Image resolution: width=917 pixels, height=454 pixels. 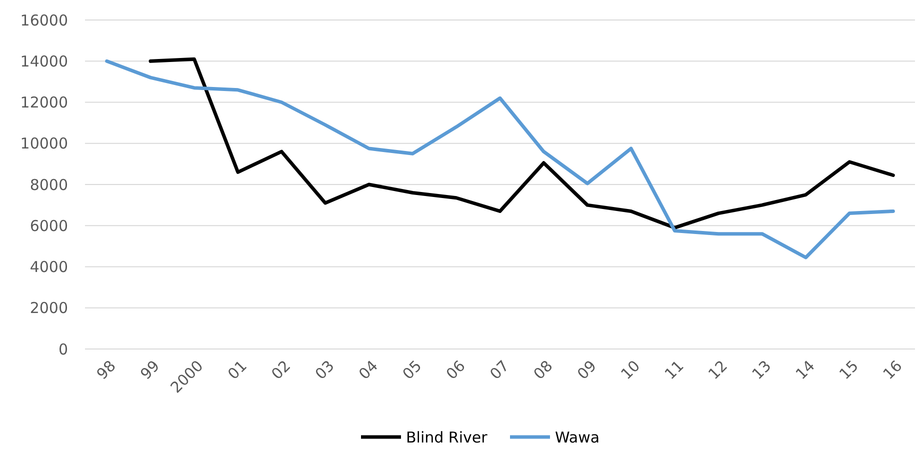 I want to click on x-tick-label: 02, so click(x=281, y=370).